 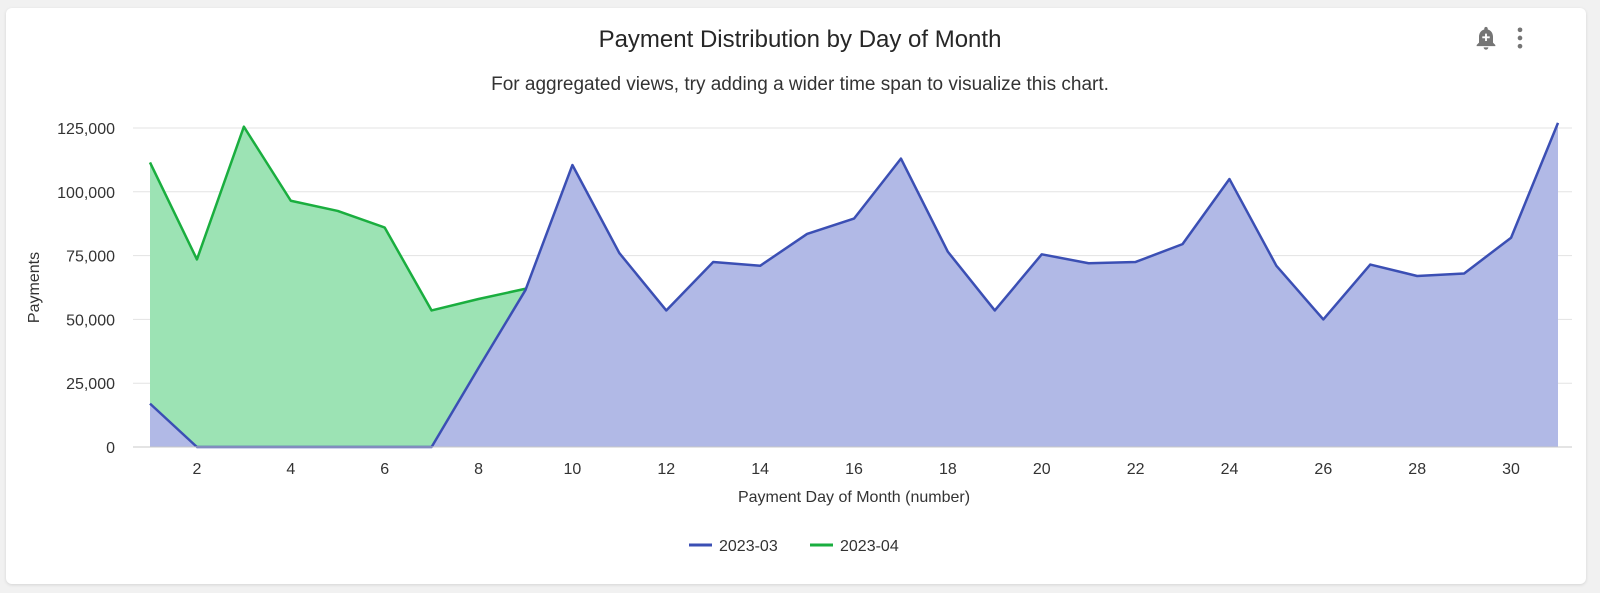 I want to click on x-tick-label: 12, so click(x=666, y=469).